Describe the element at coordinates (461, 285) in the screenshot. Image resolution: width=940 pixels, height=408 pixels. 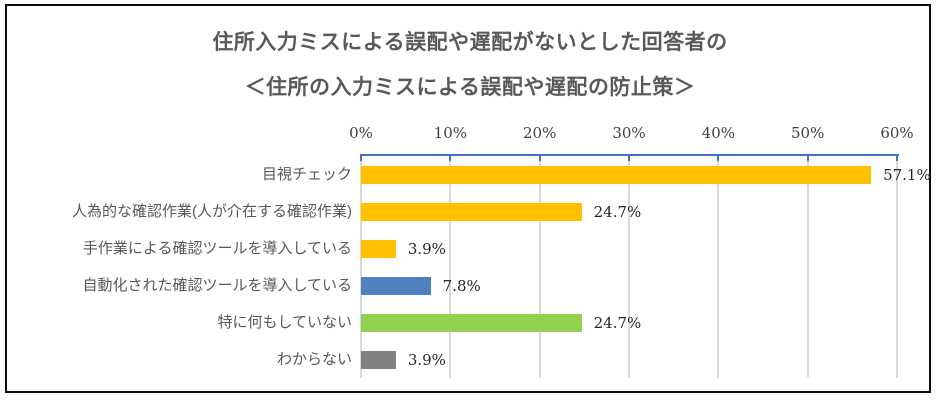
I see `value-label: 7.8%` at that location.